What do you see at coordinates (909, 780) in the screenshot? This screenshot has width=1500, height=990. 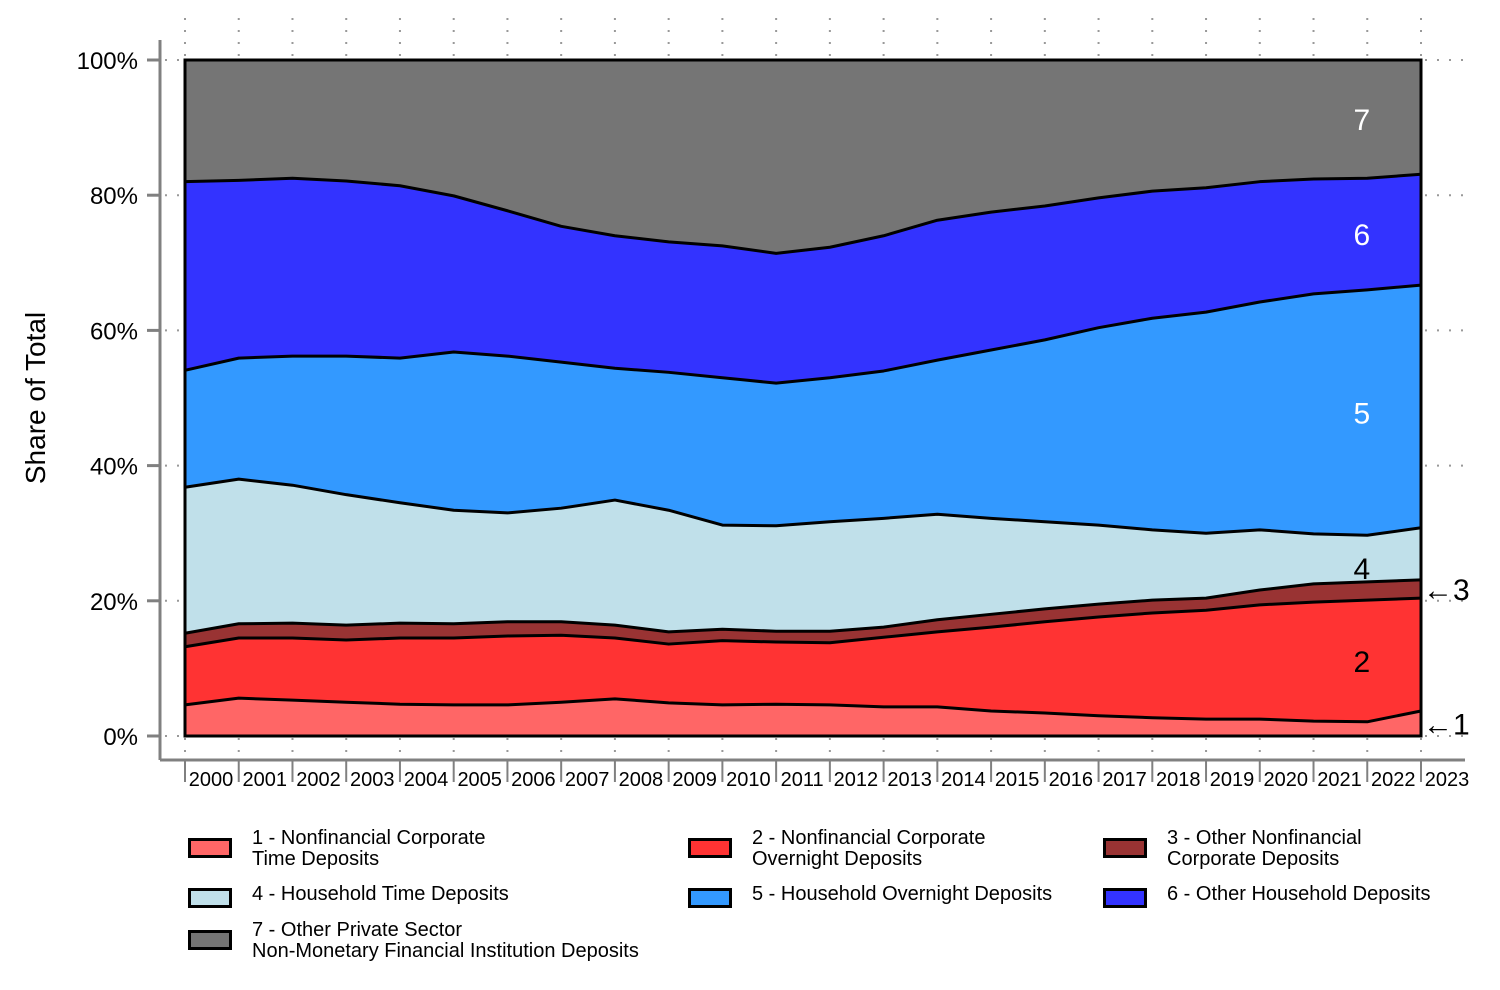 I see `x-tick-label: 2013` at bounding box center [909, 780].